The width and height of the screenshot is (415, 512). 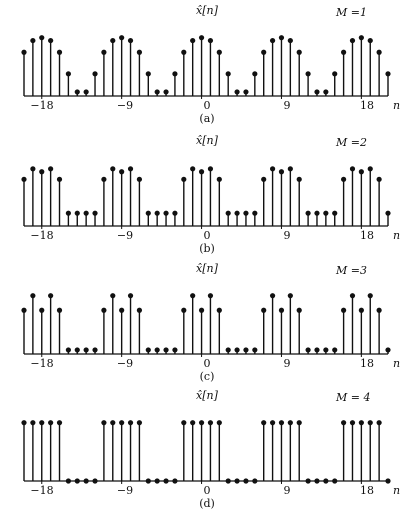 What do you see at coordinates (351, 270) in the screenshot?
I see `m-annotation: M =3` at bounding box center [351, 270].